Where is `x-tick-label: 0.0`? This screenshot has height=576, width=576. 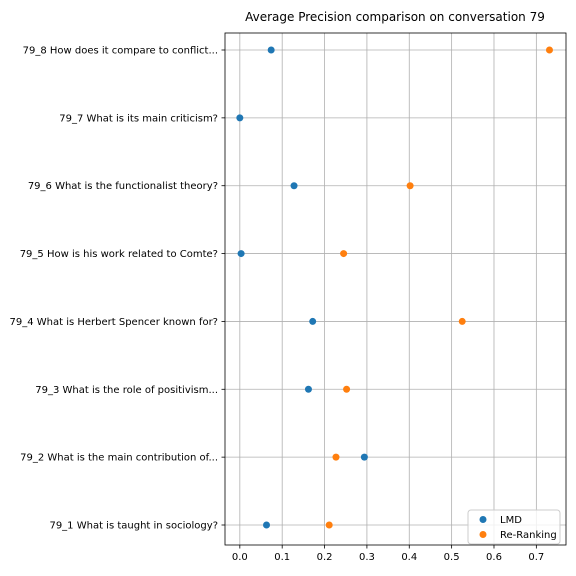
x-tick-label: 0.0 is located at coordinates (240, 557).